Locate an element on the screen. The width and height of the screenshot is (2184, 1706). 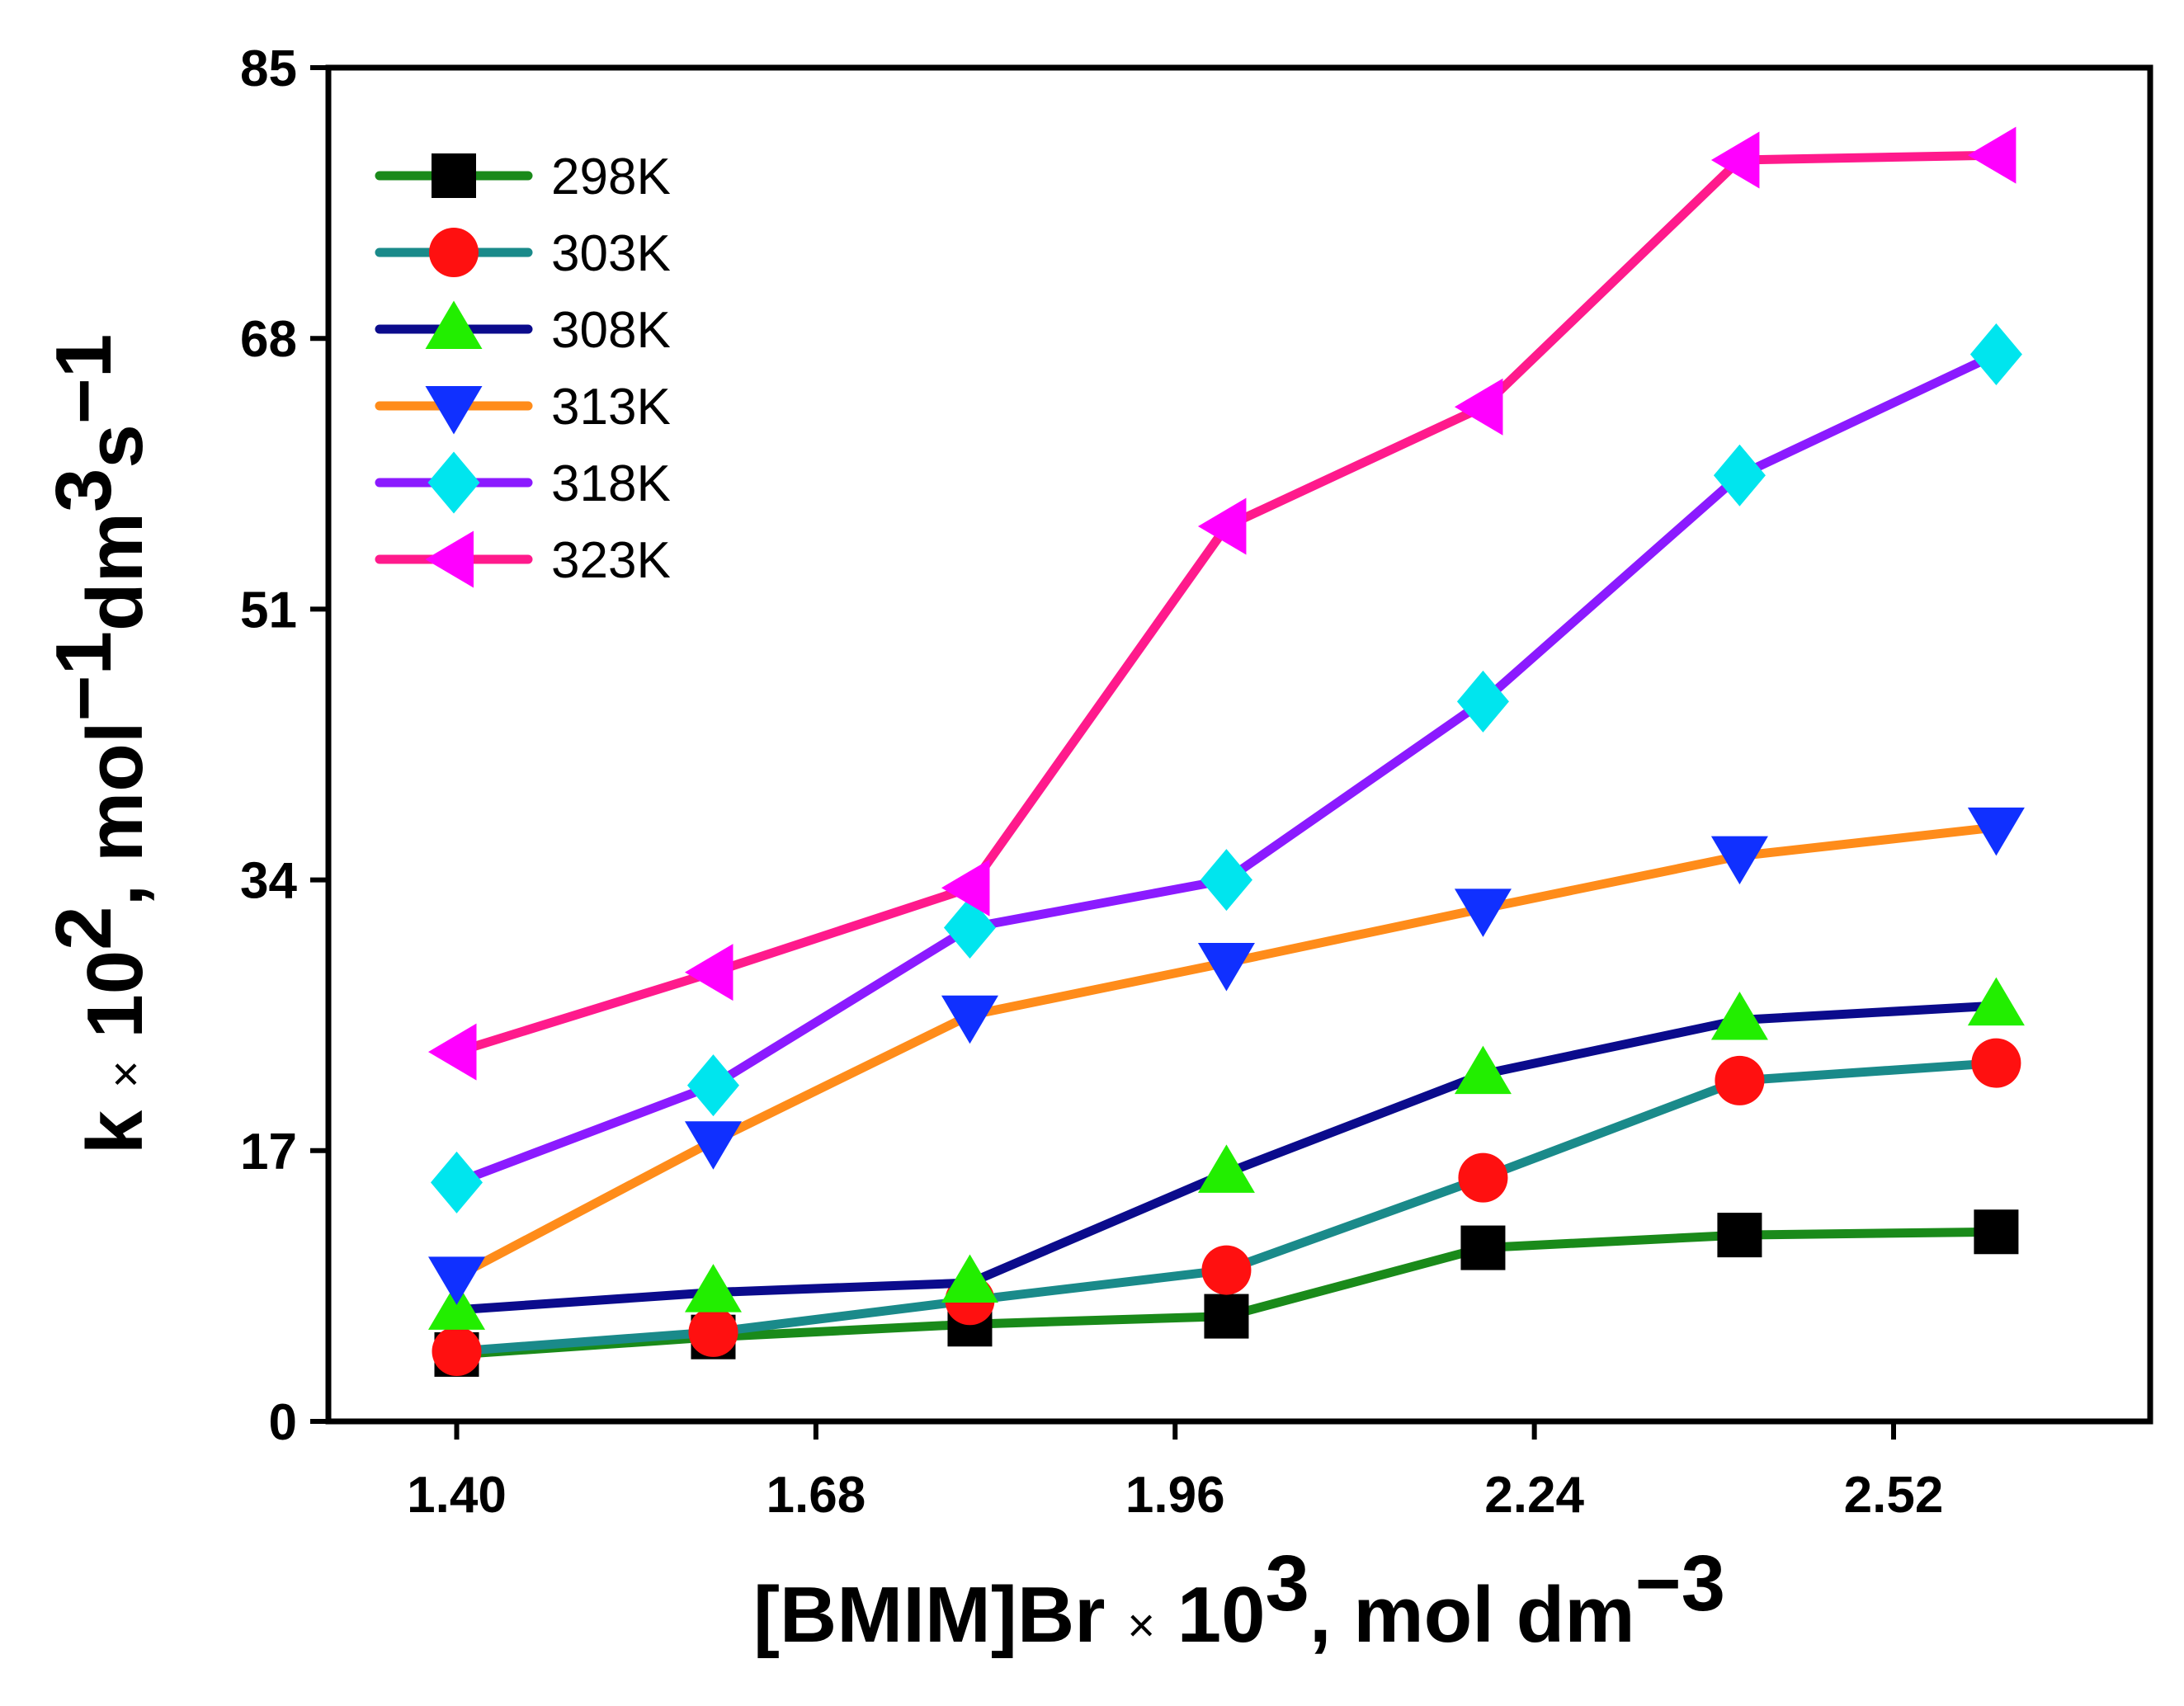
y-axis-title-mol-exp: −1 is located at coordinates (84, 676).